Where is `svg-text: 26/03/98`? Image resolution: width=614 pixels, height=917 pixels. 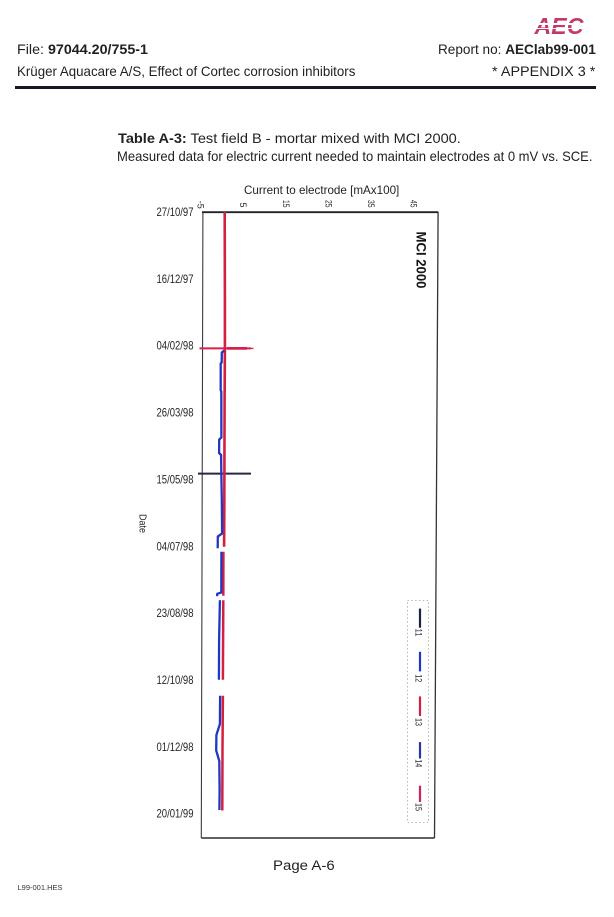 svg-text: 26/03/98 is located at coordinates (175, 413).